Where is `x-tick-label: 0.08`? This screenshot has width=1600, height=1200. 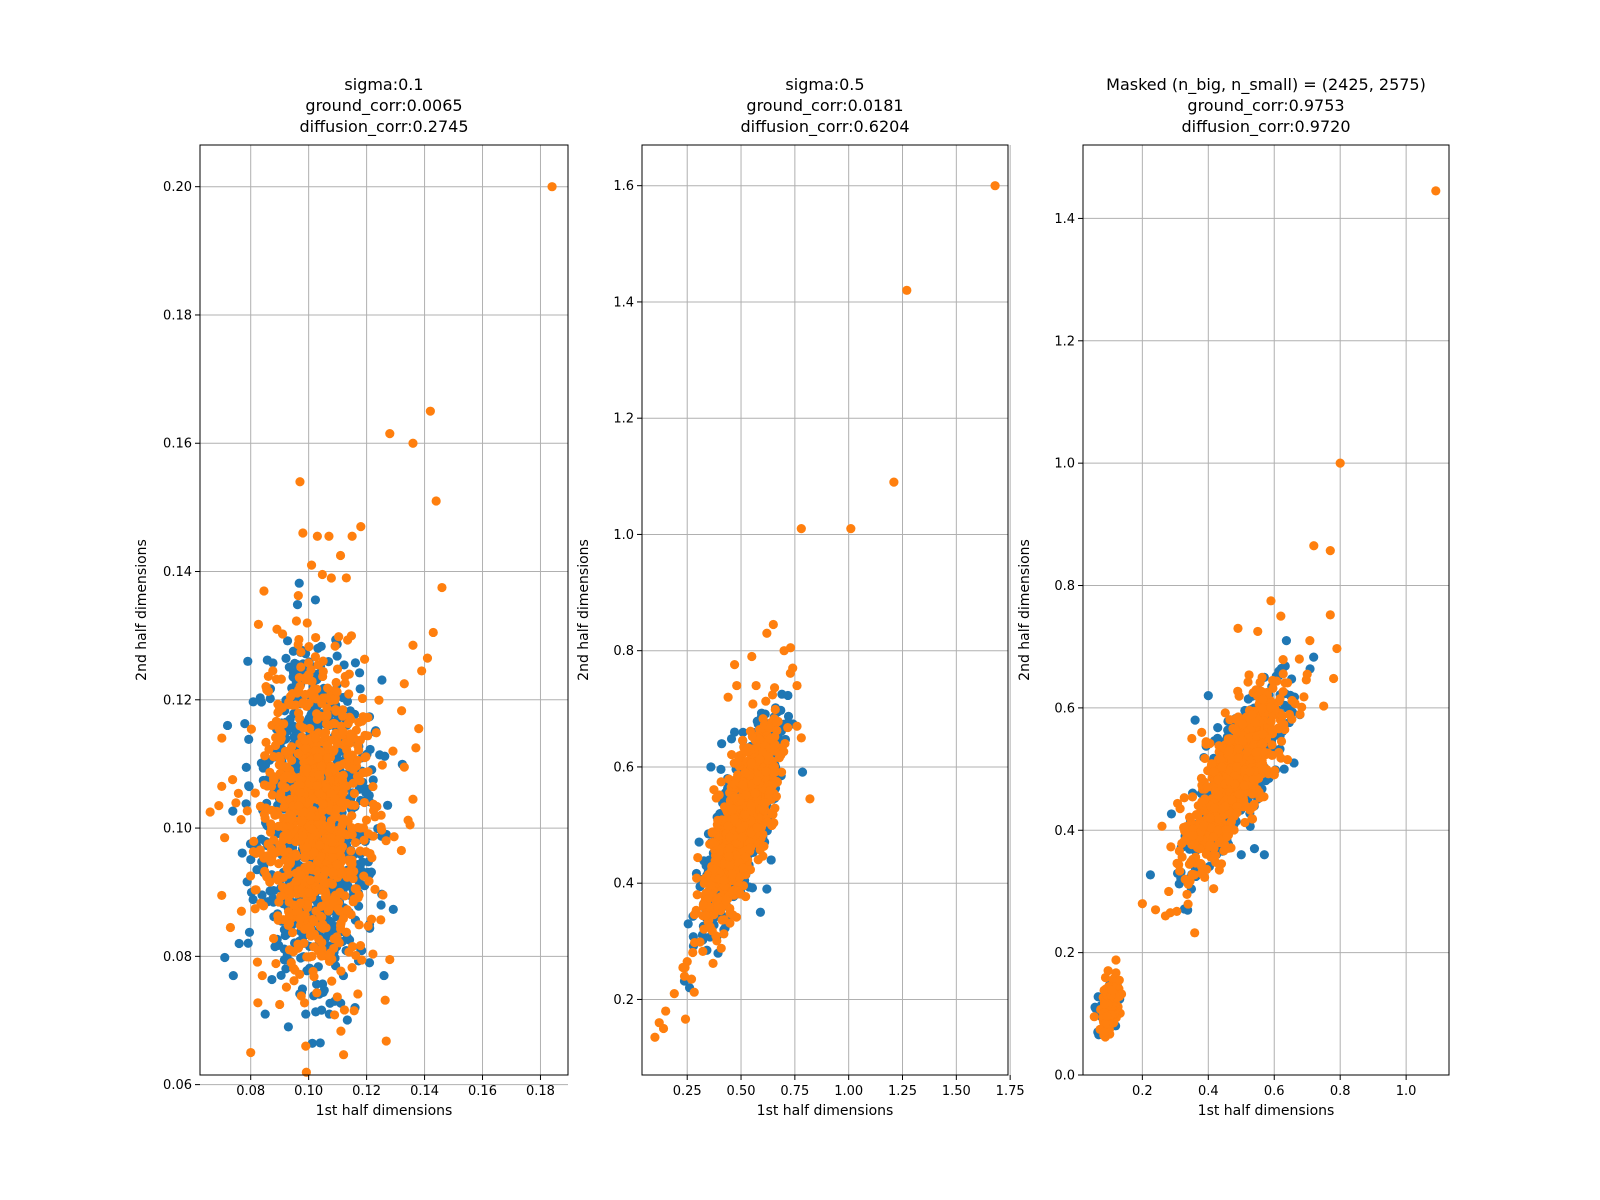 x-tick-label: 0.08 is located at coordinates (250, 1091).